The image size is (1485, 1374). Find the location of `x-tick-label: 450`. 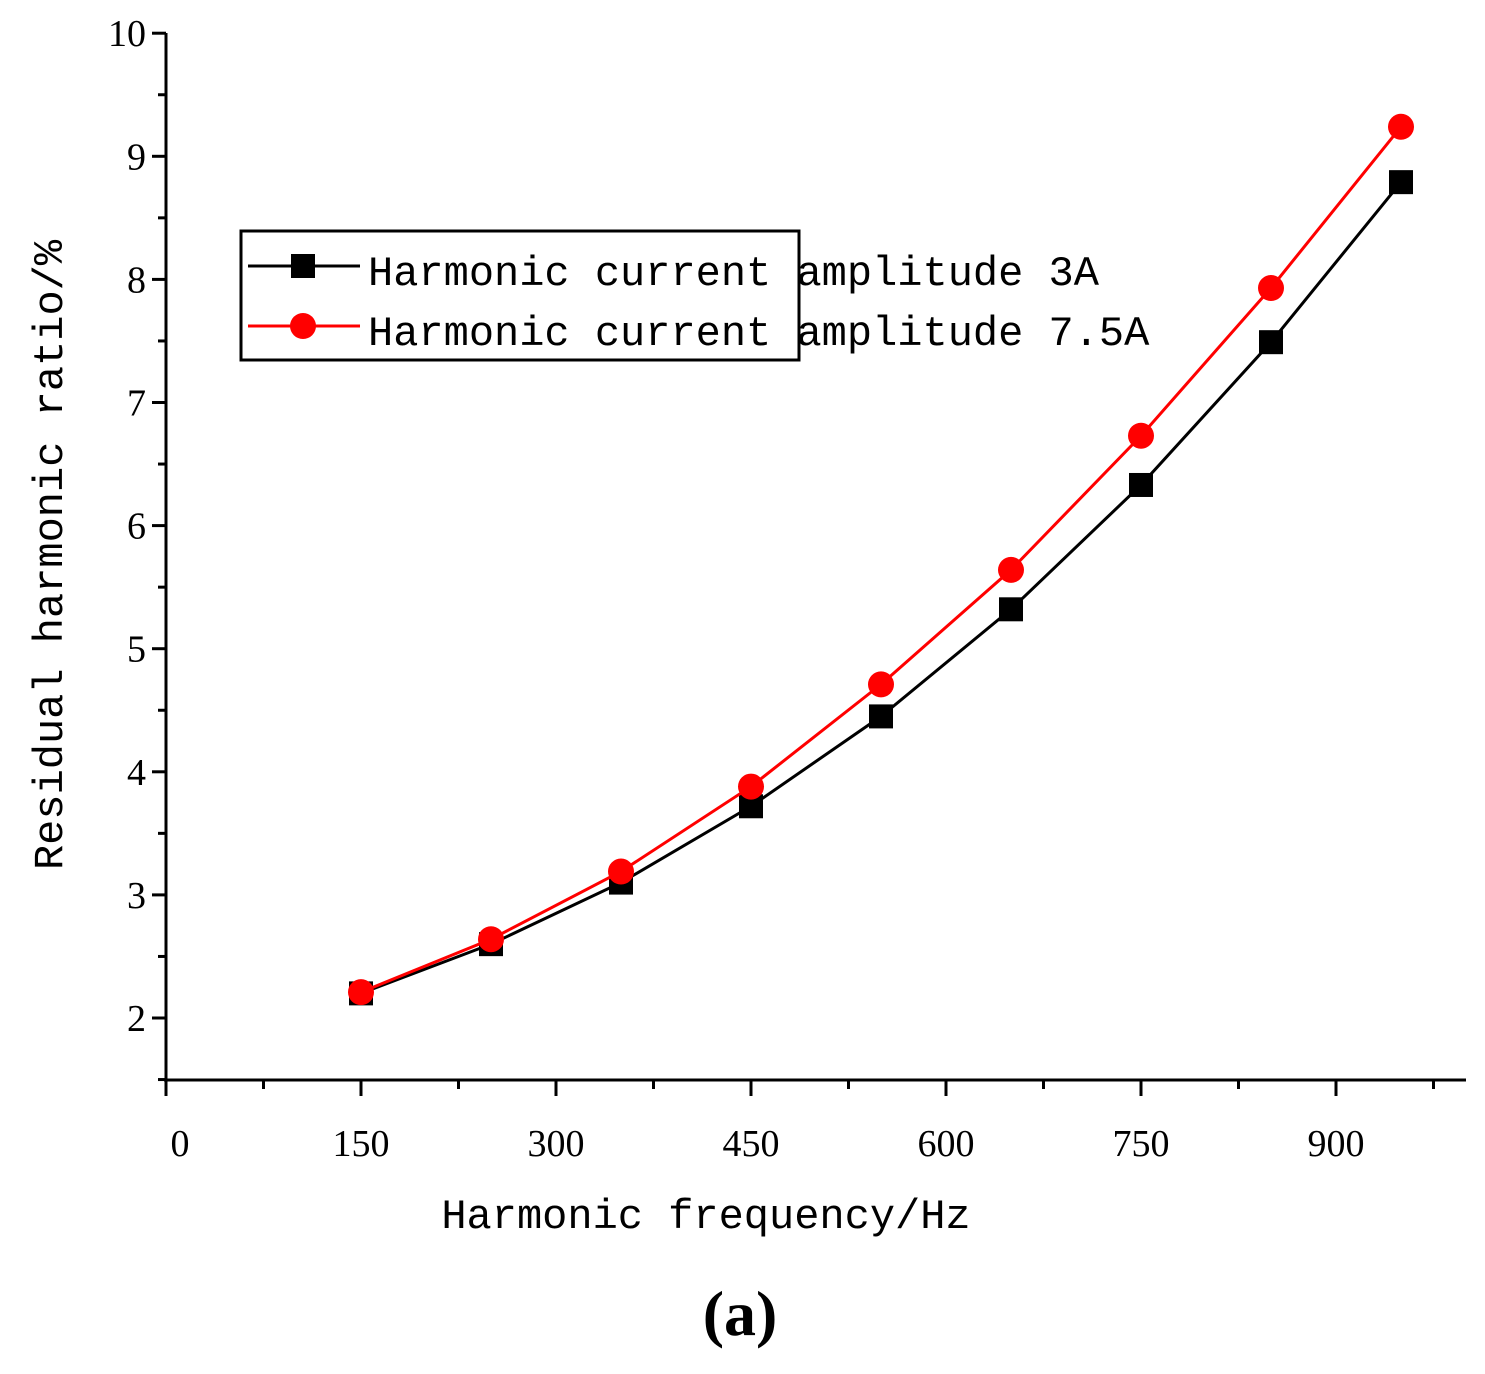

x-tick-label: 450 is located at coordinates (751, 1144).